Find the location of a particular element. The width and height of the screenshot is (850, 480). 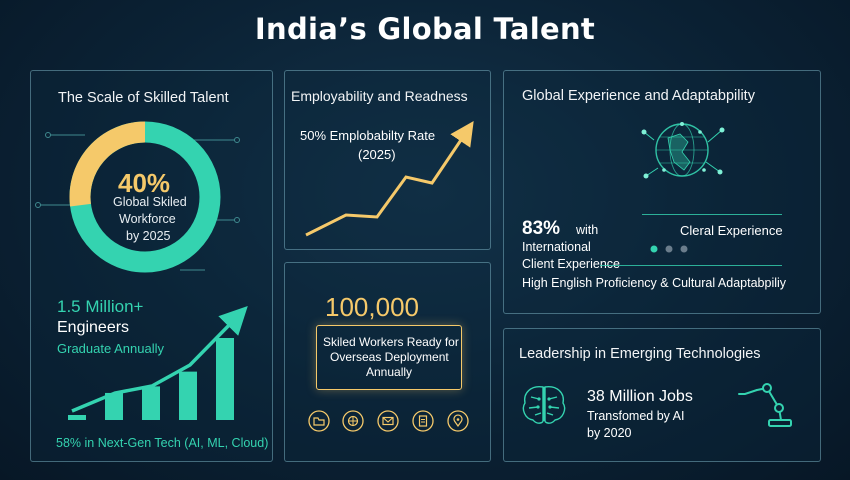

donut-label-3: by 2025 is located at coordinates (148, 236).